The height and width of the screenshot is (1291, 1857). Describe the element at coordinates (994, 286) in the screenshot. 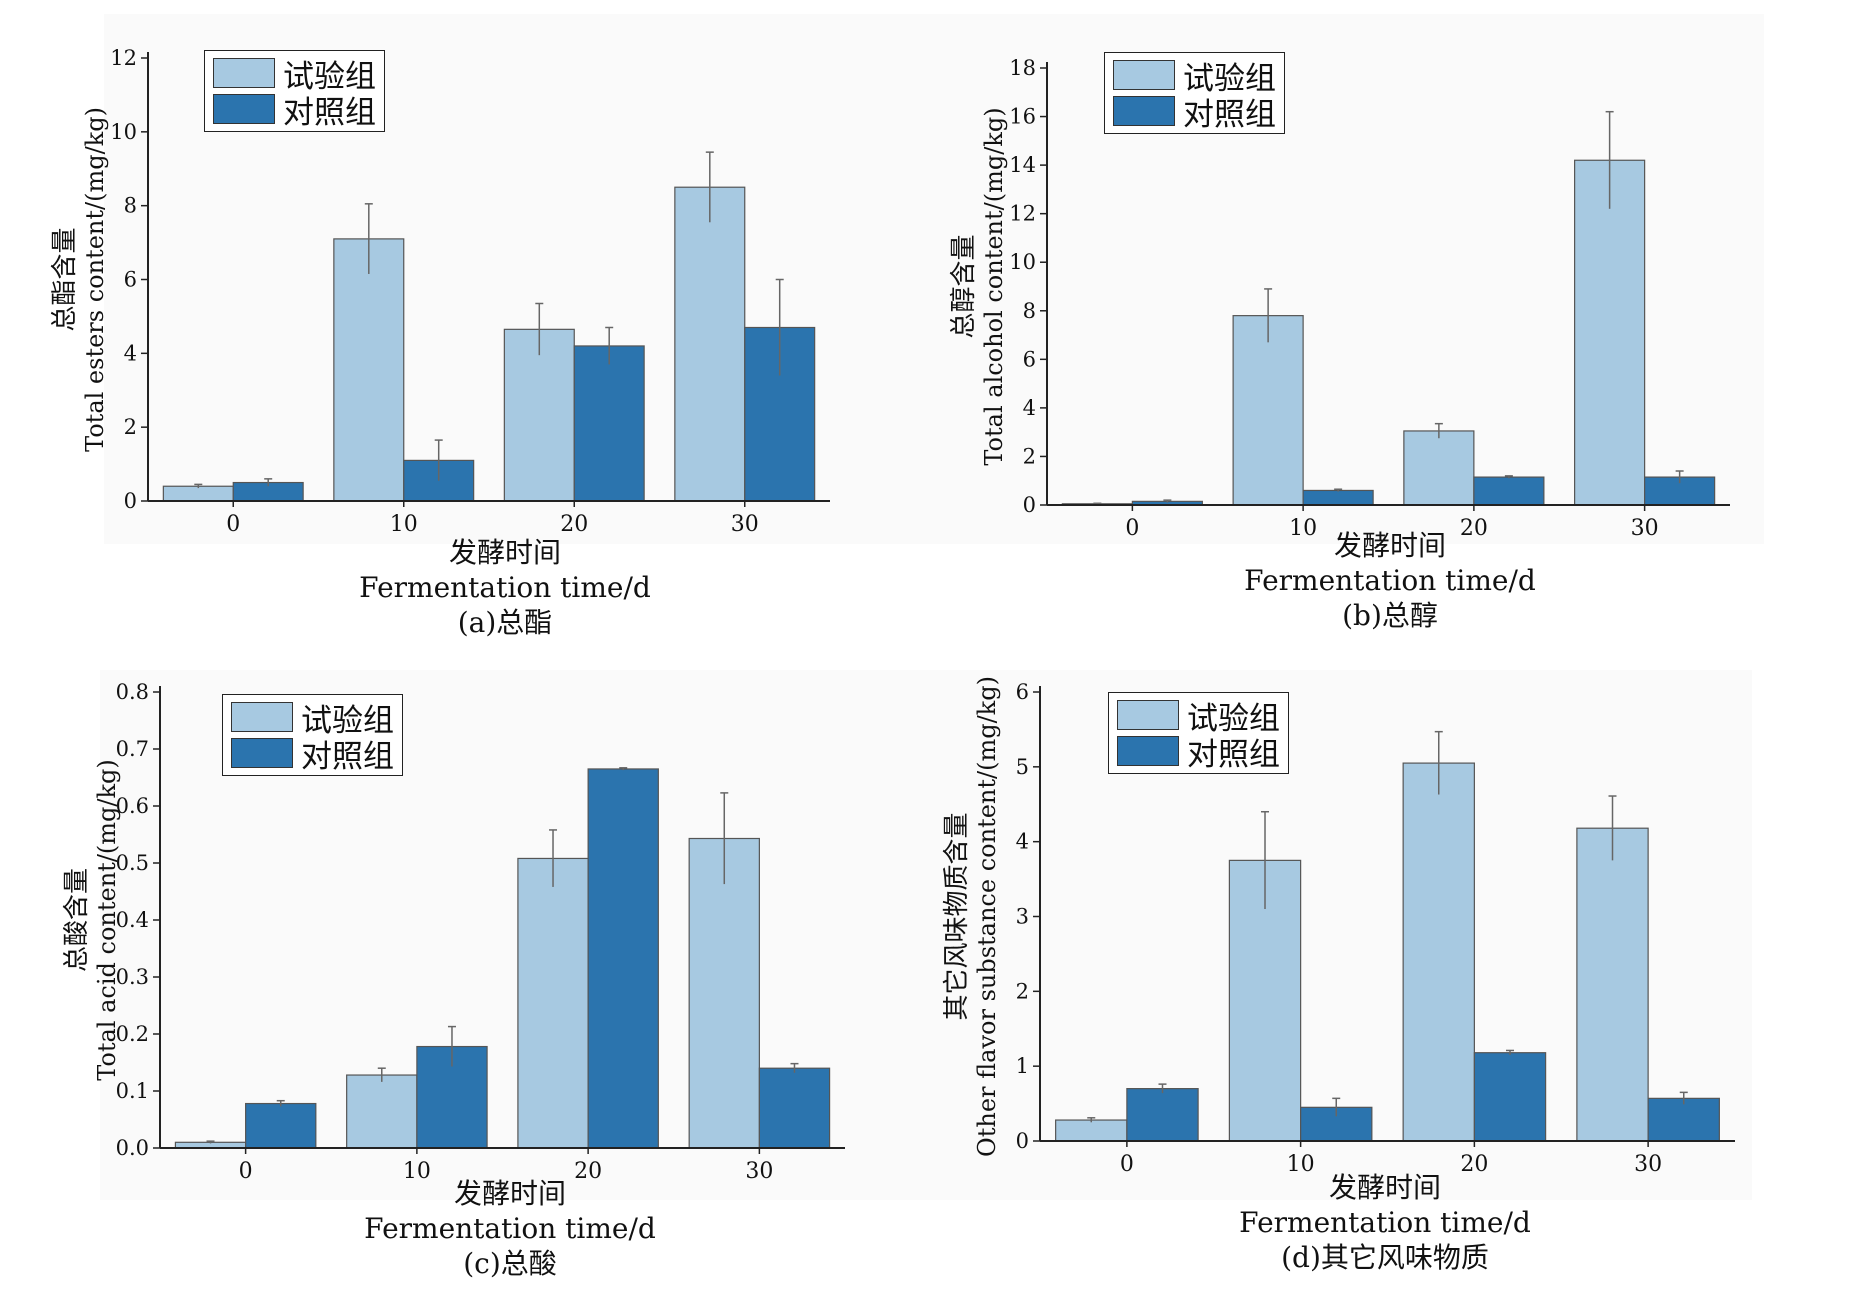

I see `y-axis-label-en: Total alcohol content/(mg/kg)` at that location.